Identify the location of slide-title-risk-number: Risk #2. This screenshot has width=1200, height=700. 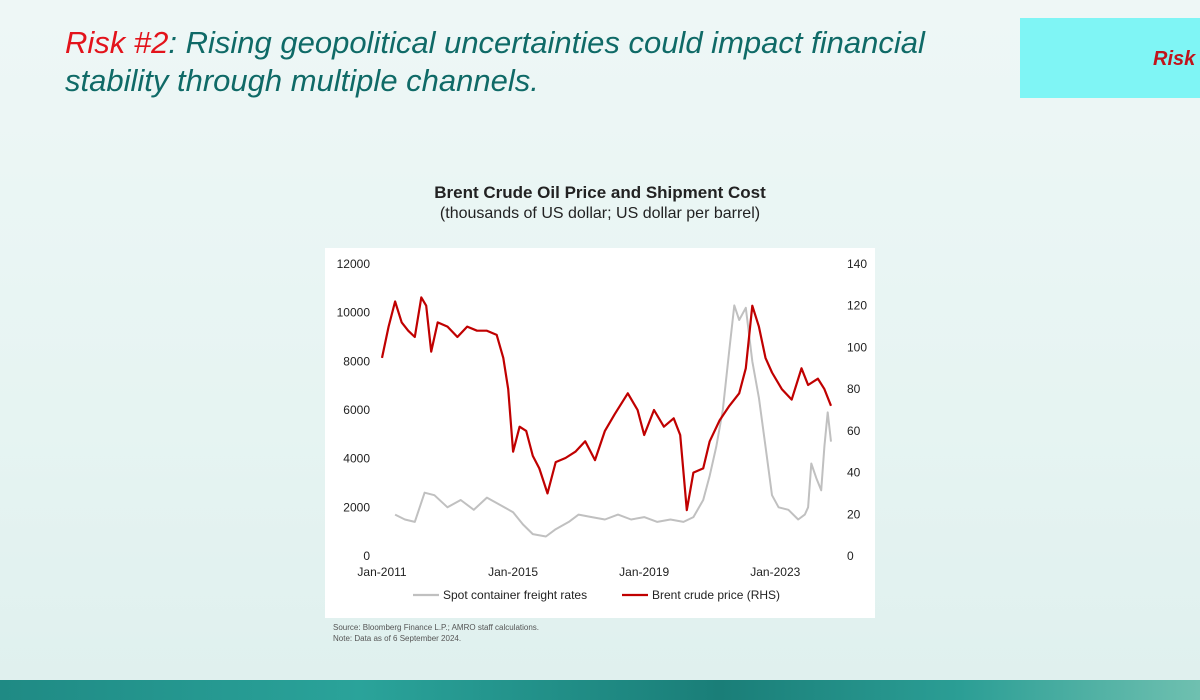
(117, 42).